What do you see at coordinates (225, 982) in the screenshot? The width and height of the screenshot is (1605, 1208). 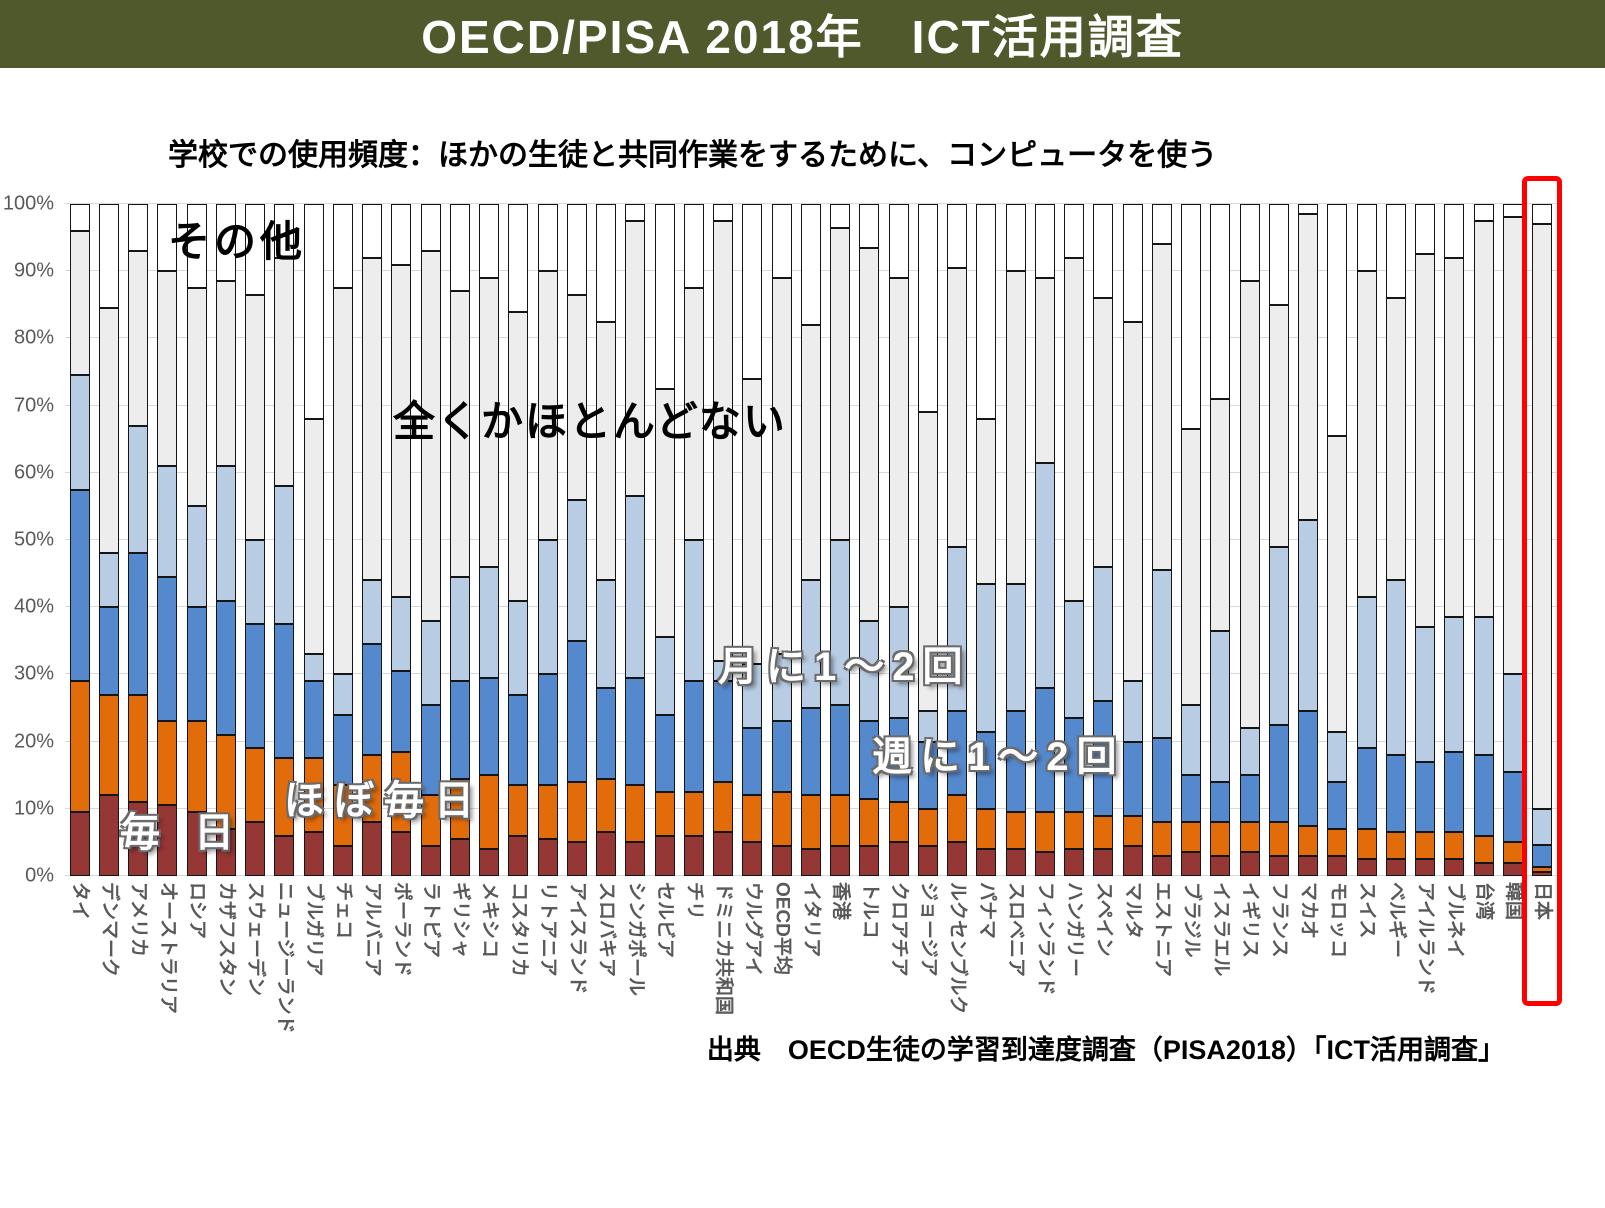 I see `x-label-slot: カザフスタン` at bounding box center [225, 982].